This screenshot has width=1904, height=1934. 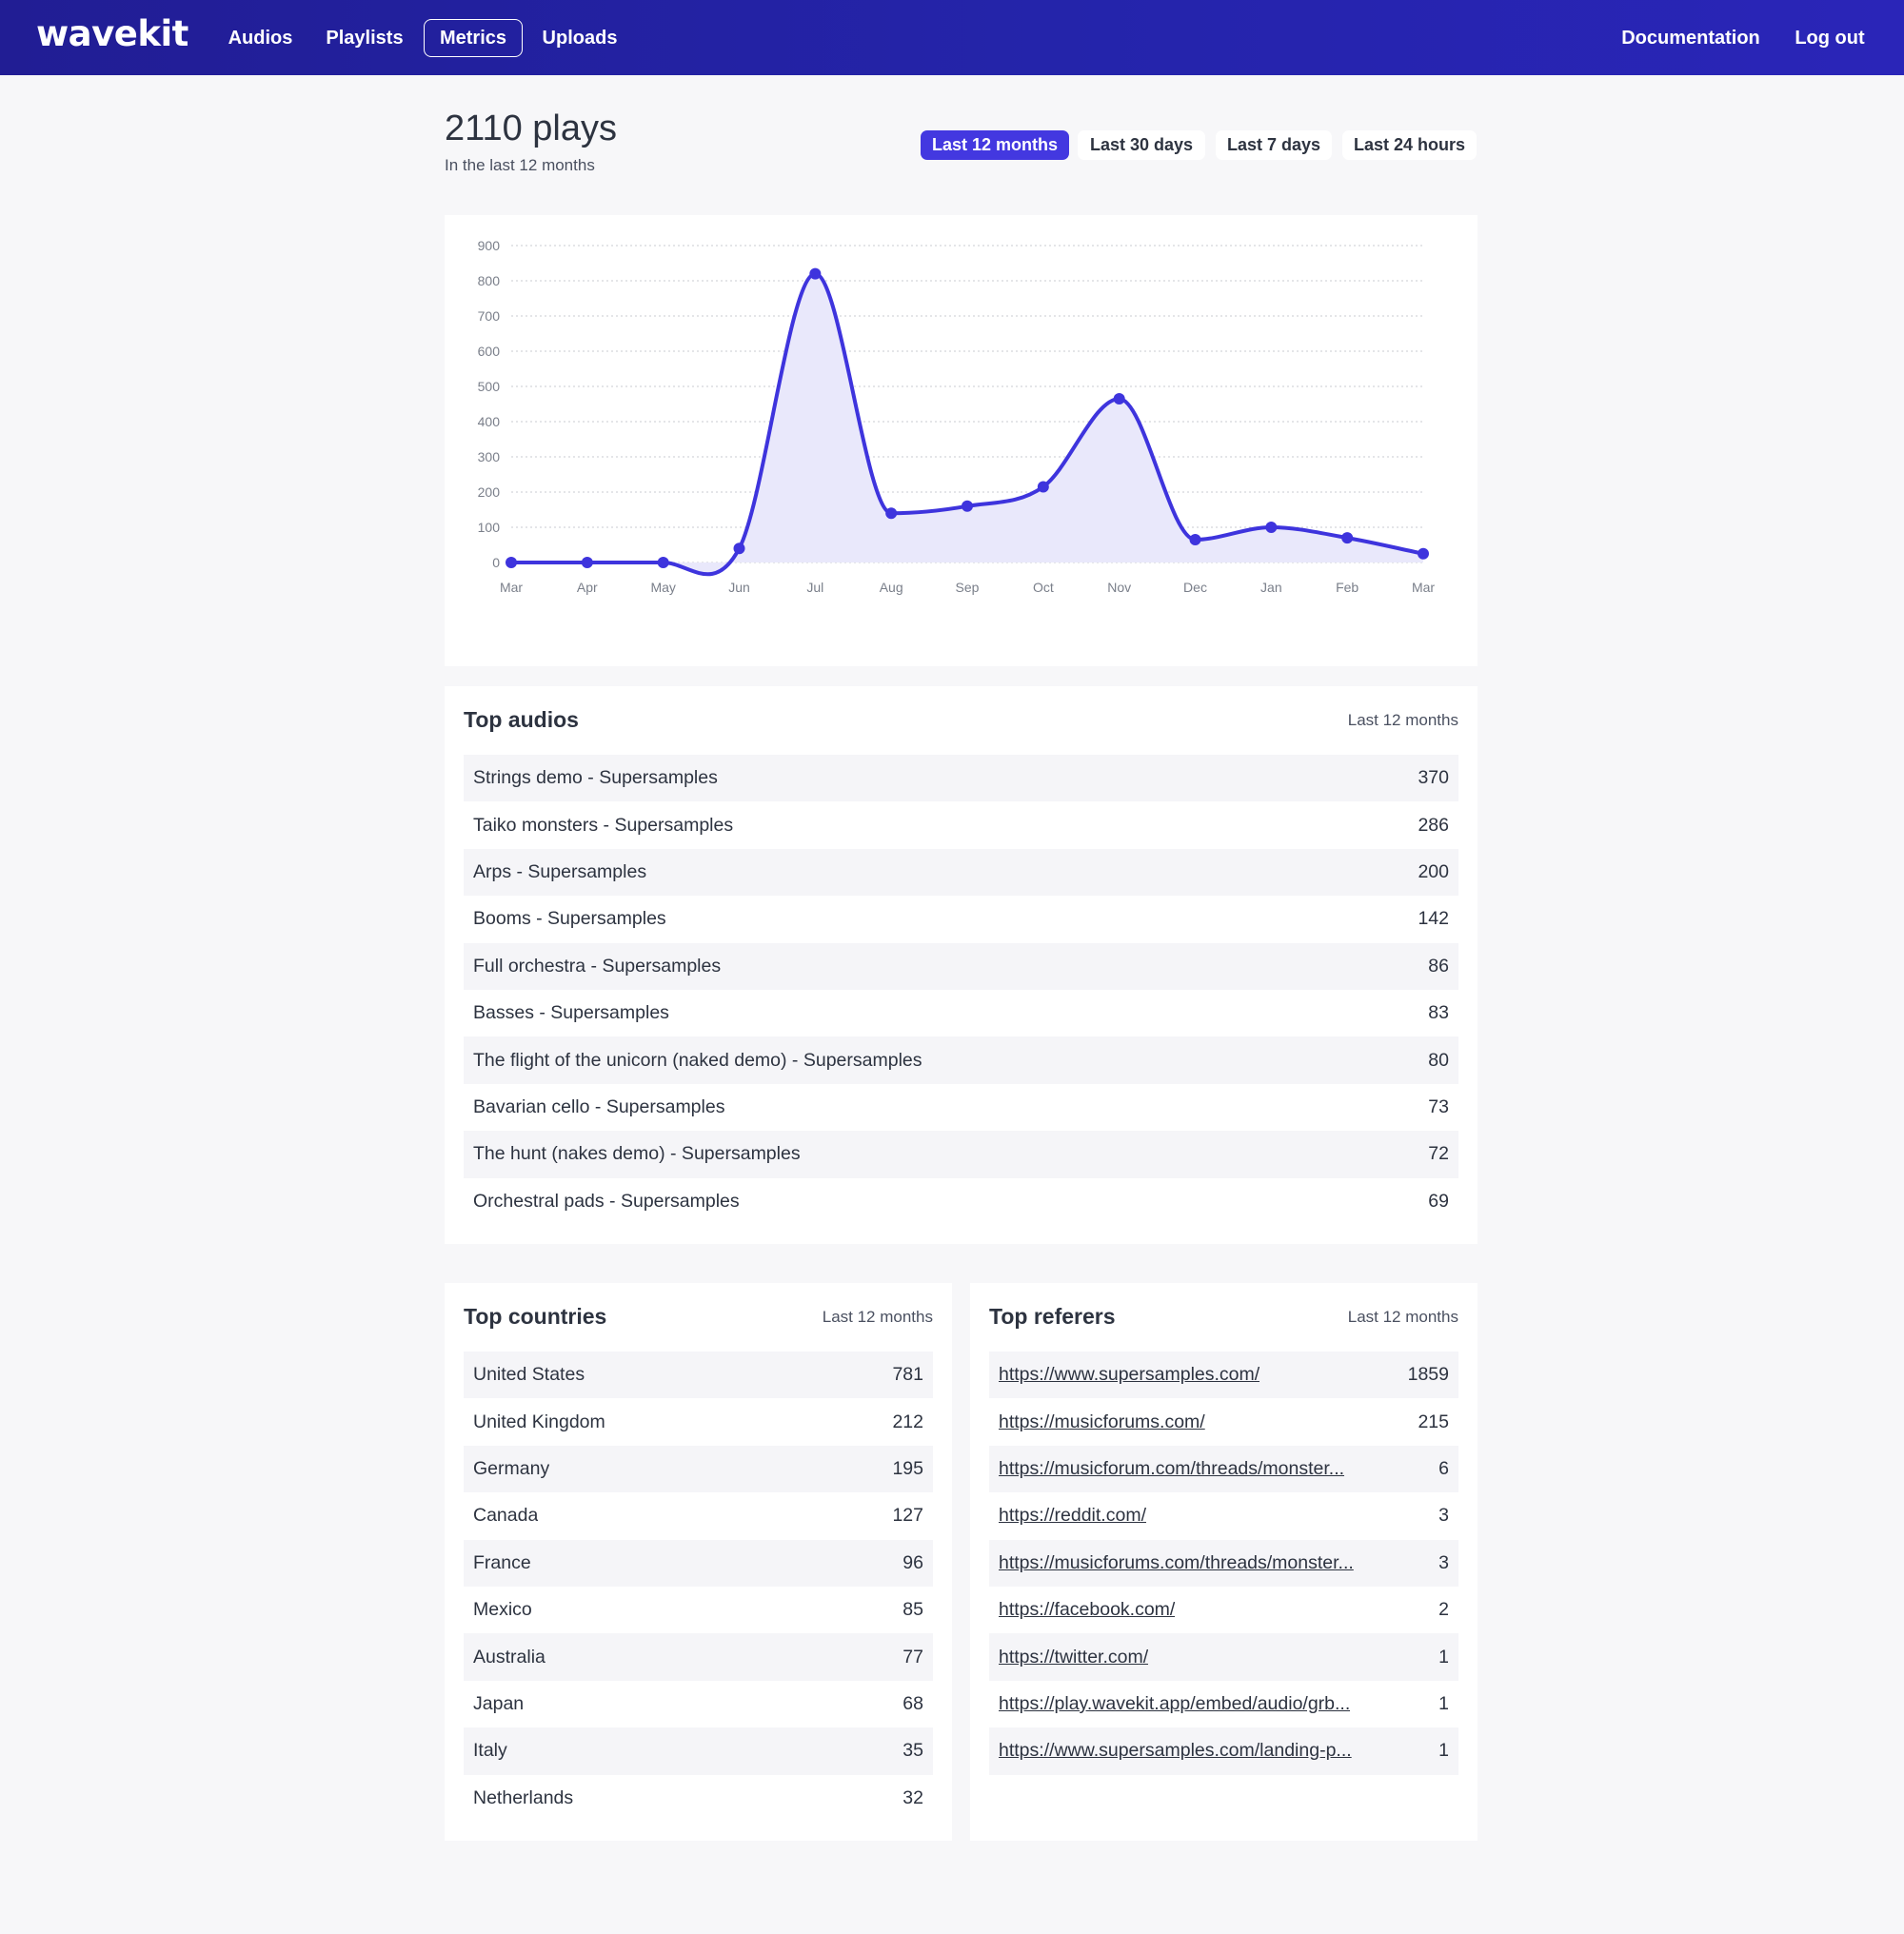 I want to click on referer-link: https://musicforums.com/, so click(x=1102, y=1421).